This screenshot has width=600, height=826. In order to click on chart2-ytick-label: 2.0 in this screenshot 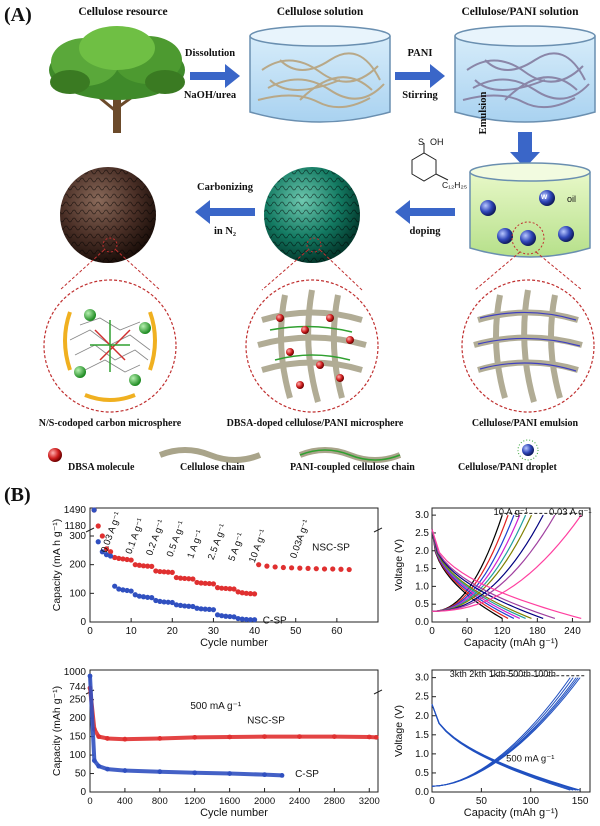, I will do `click(422, 551)`.